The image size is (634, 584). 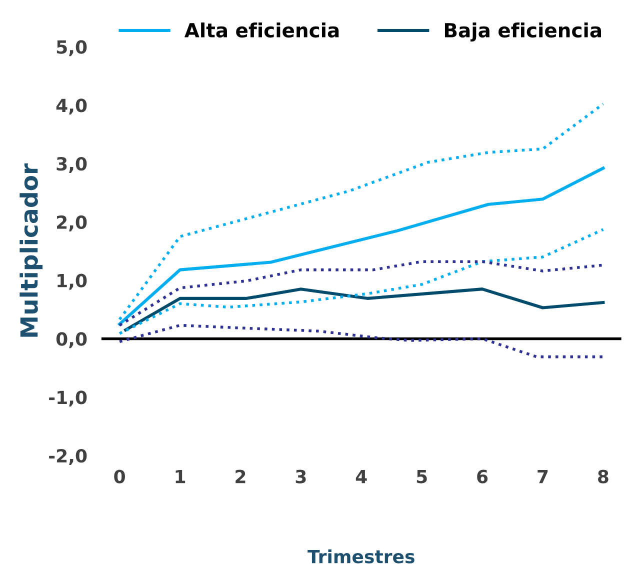 I want to click on y-tick-label: -1,0, so click(x=68, y=398).